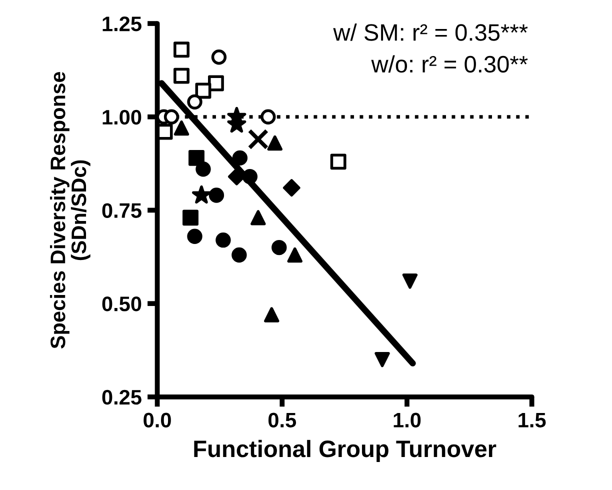 The image size is (612, 490). What do you see at coordinates (407, 420) in the screenshot?
I see `x-tick-label: 1.0` at bounding box center [407, 420].